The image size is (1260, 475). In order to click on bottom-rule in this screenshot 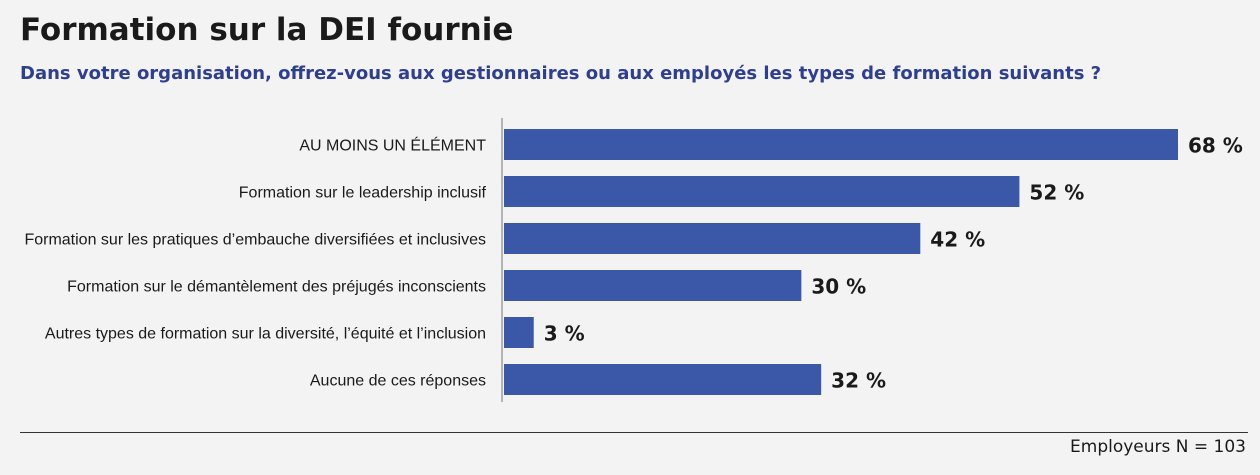, I will do `click(634, 432)`.